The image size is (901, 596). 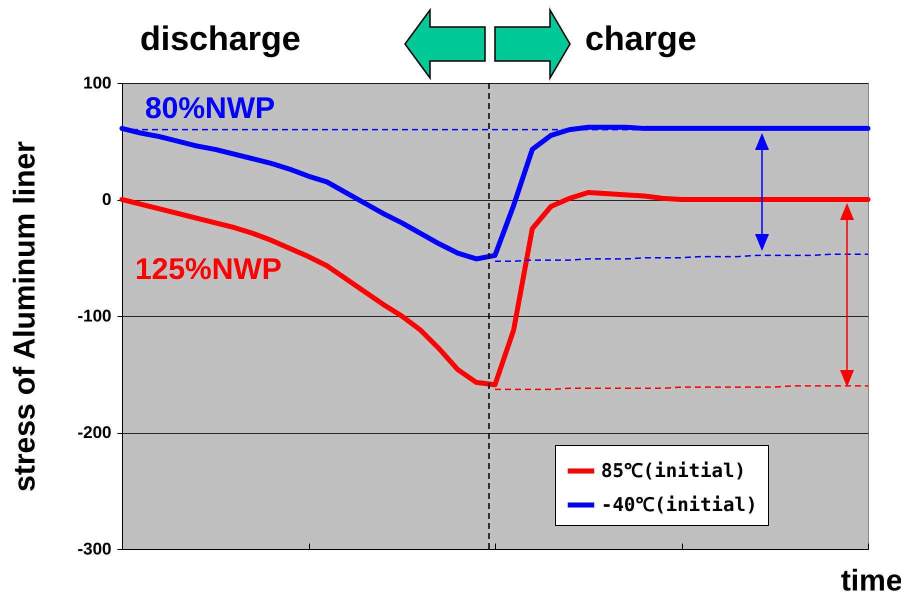 I want to click on y-tick-label: -200, so click(x=94, y=432).